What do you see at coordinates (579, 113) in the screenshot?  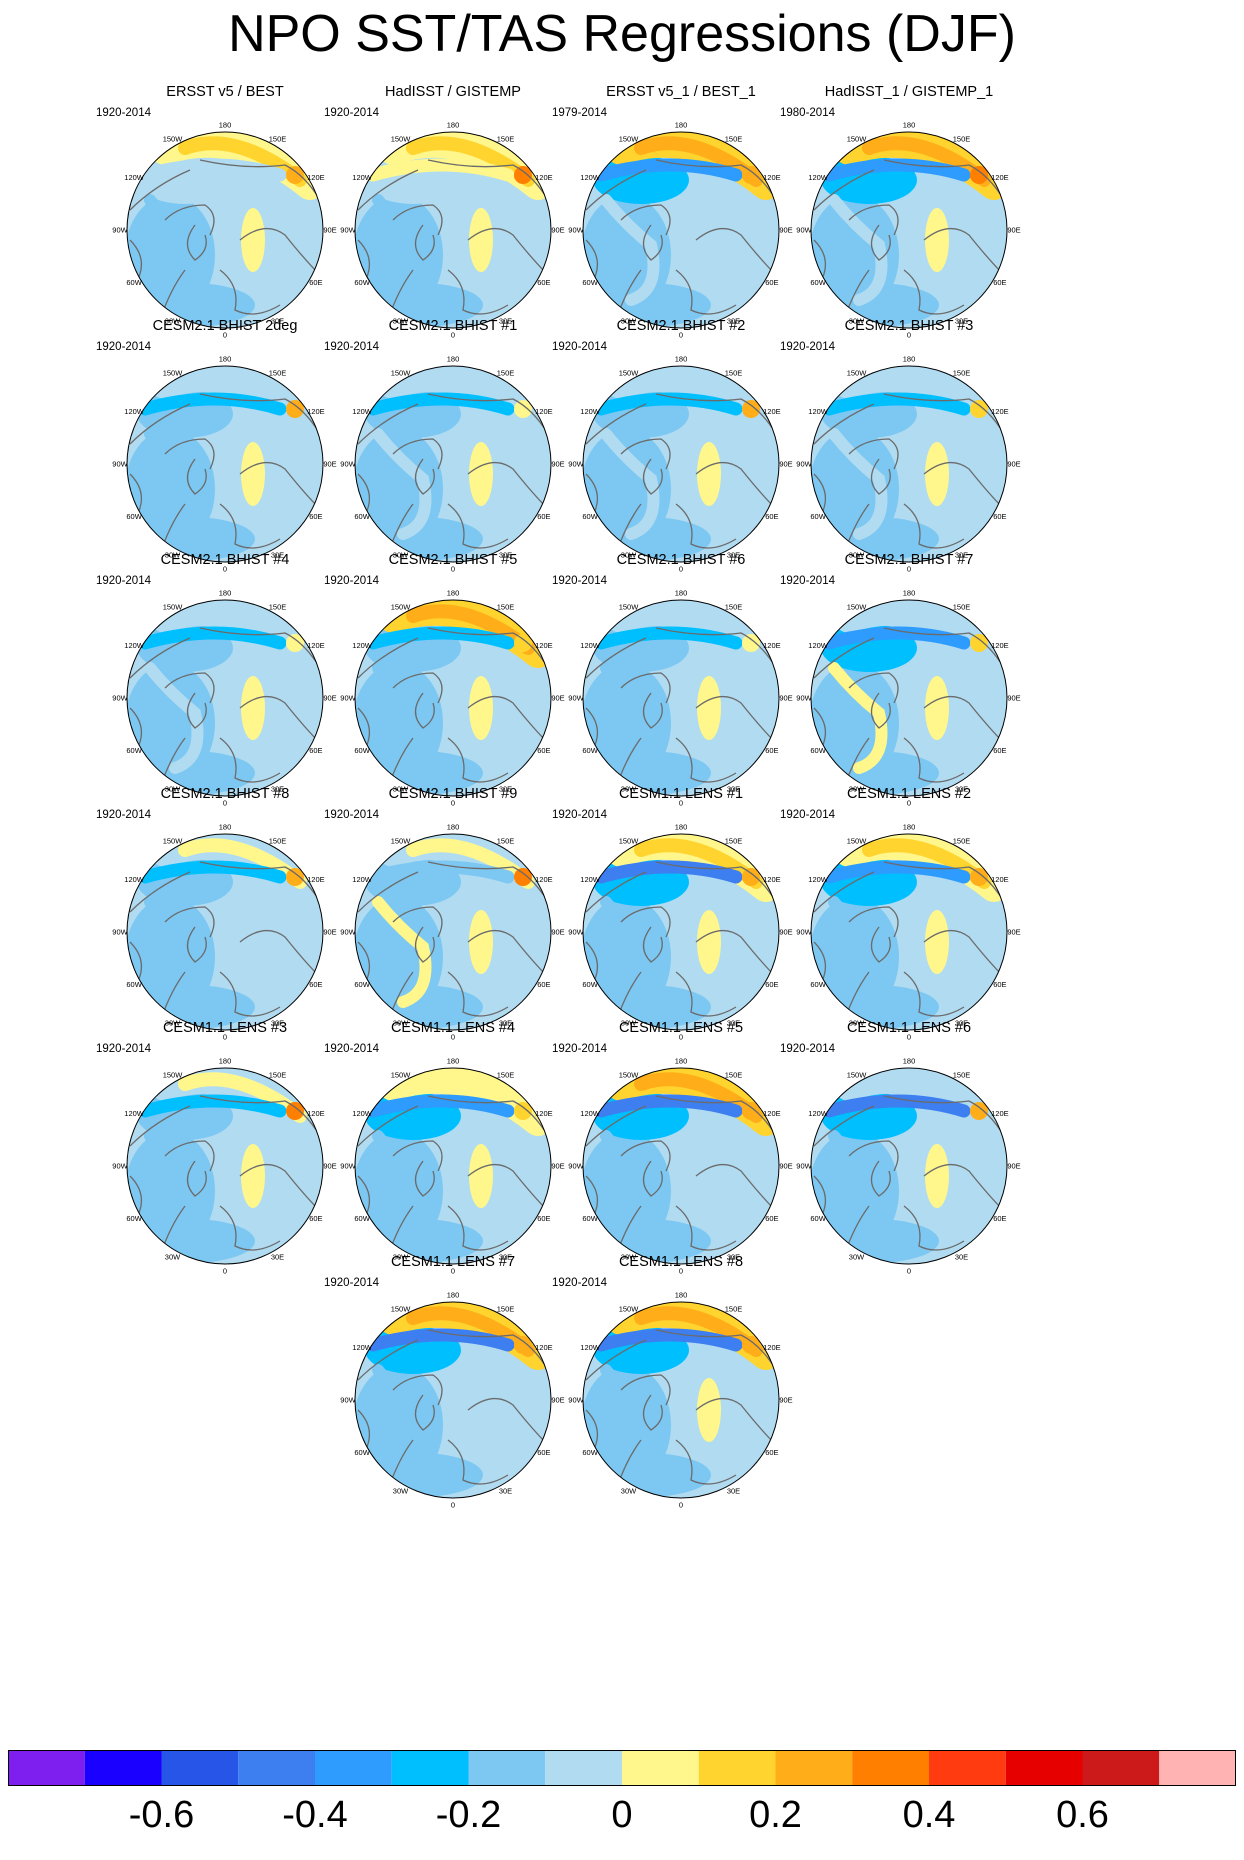 I see `panel-period: 1979-2014` at bounding box center [579, 113].